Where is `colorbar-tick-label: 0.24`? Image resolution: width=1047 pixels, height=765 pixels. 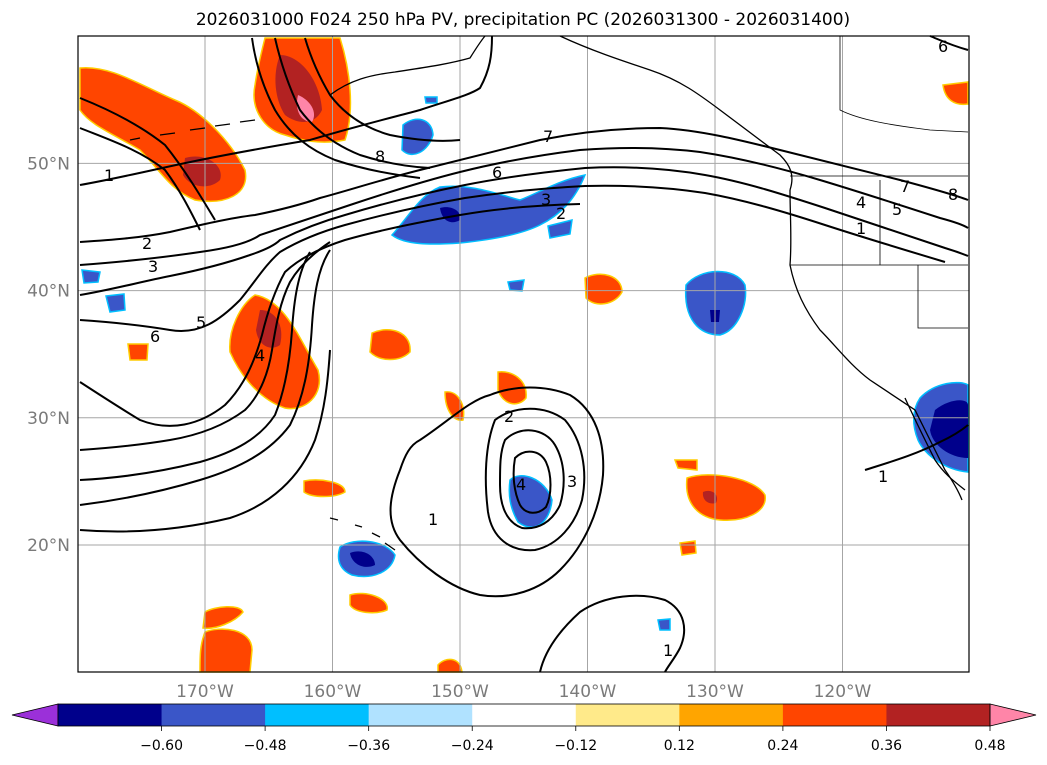 colorbar-tick-label: 0.24 is located at coordinates (782, 746).